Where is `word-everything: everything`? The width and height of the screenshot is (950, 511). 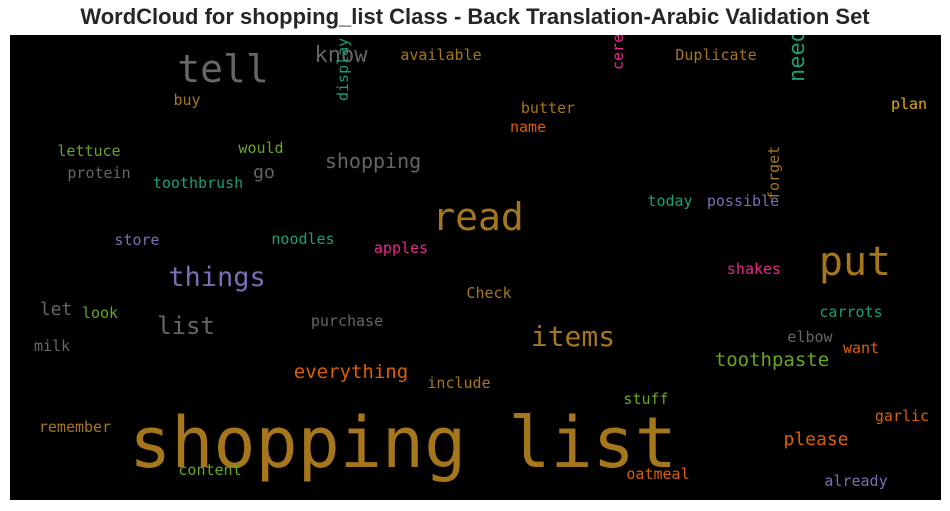 word-everything: everything is located at coordinates (351, 372).